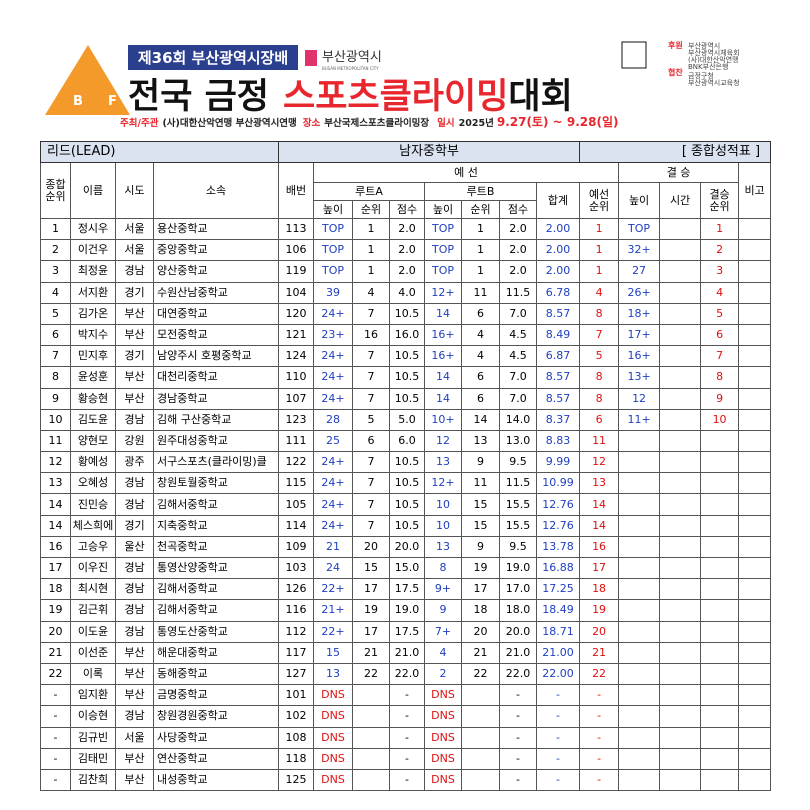  I want to click on name: 황예성, so click(93, 462).